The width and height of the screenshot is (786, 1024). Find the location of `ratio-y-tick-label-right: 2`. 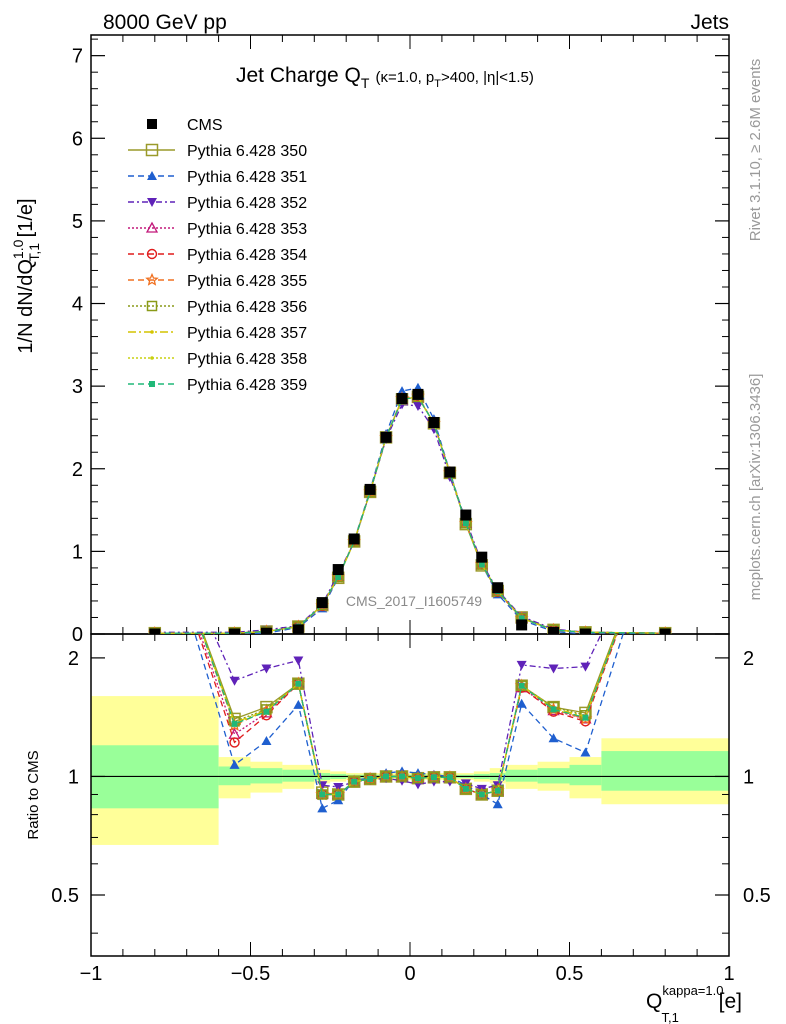

ratio-y-tick-label-right: 2 is located at coordinates (748, 659).